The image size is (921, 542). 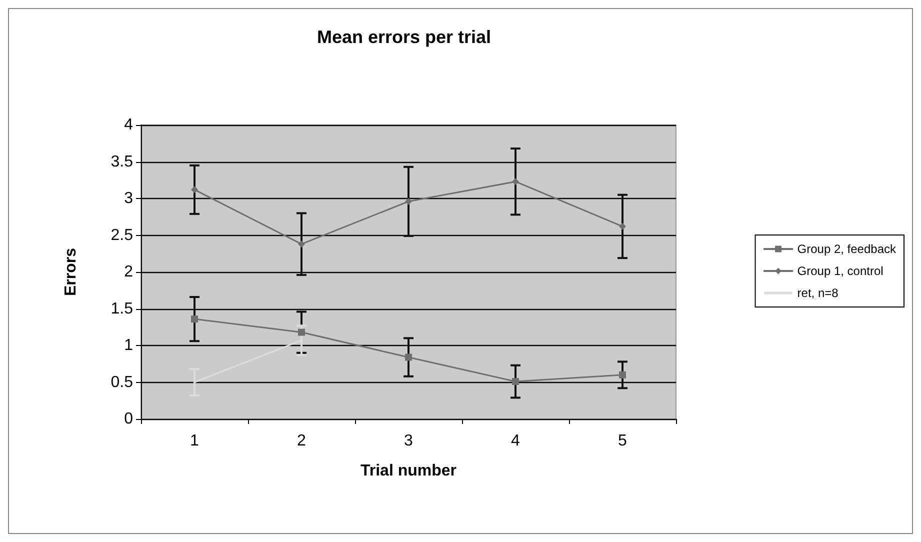 I want to click on y-tick-label: 2.5, so click(x=122, y=235).